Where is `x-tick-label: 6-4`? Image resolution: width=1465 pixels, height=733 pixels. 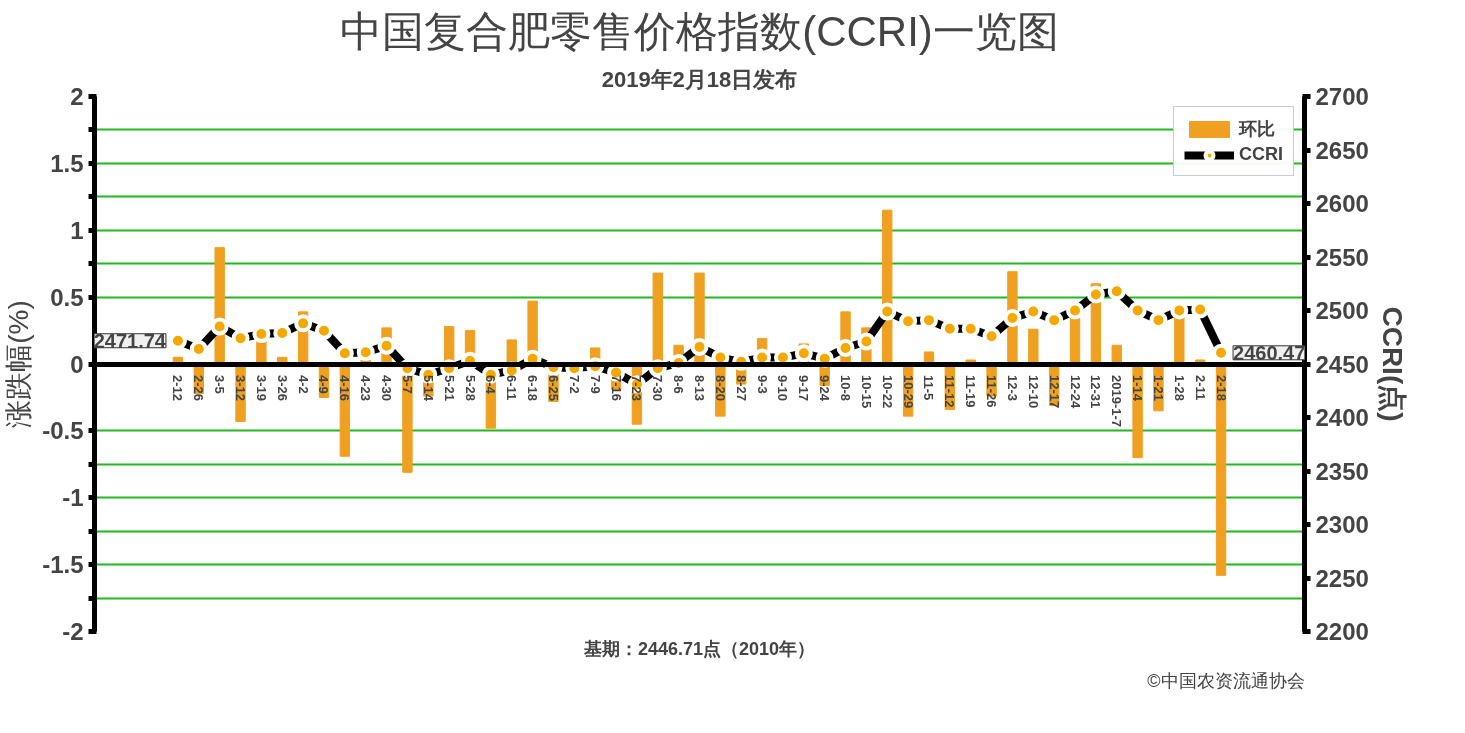 x-tick-label: 6-4 is located at coordinates (491, 385).